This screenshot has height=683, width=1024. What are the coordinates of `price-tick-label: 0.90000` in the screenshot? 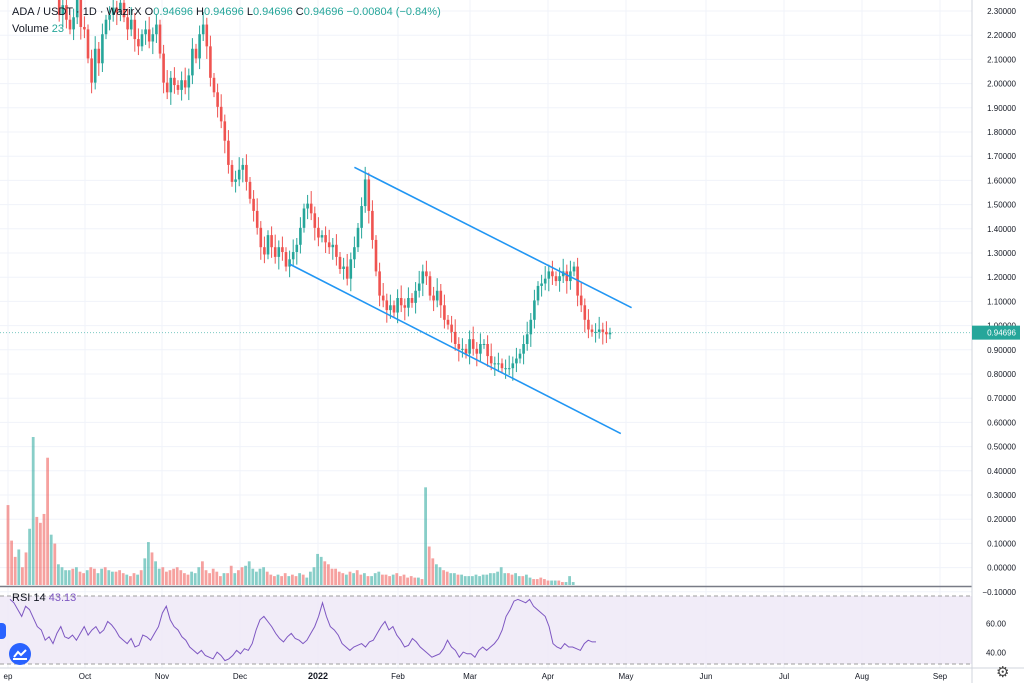 It's located at (1001, 350).